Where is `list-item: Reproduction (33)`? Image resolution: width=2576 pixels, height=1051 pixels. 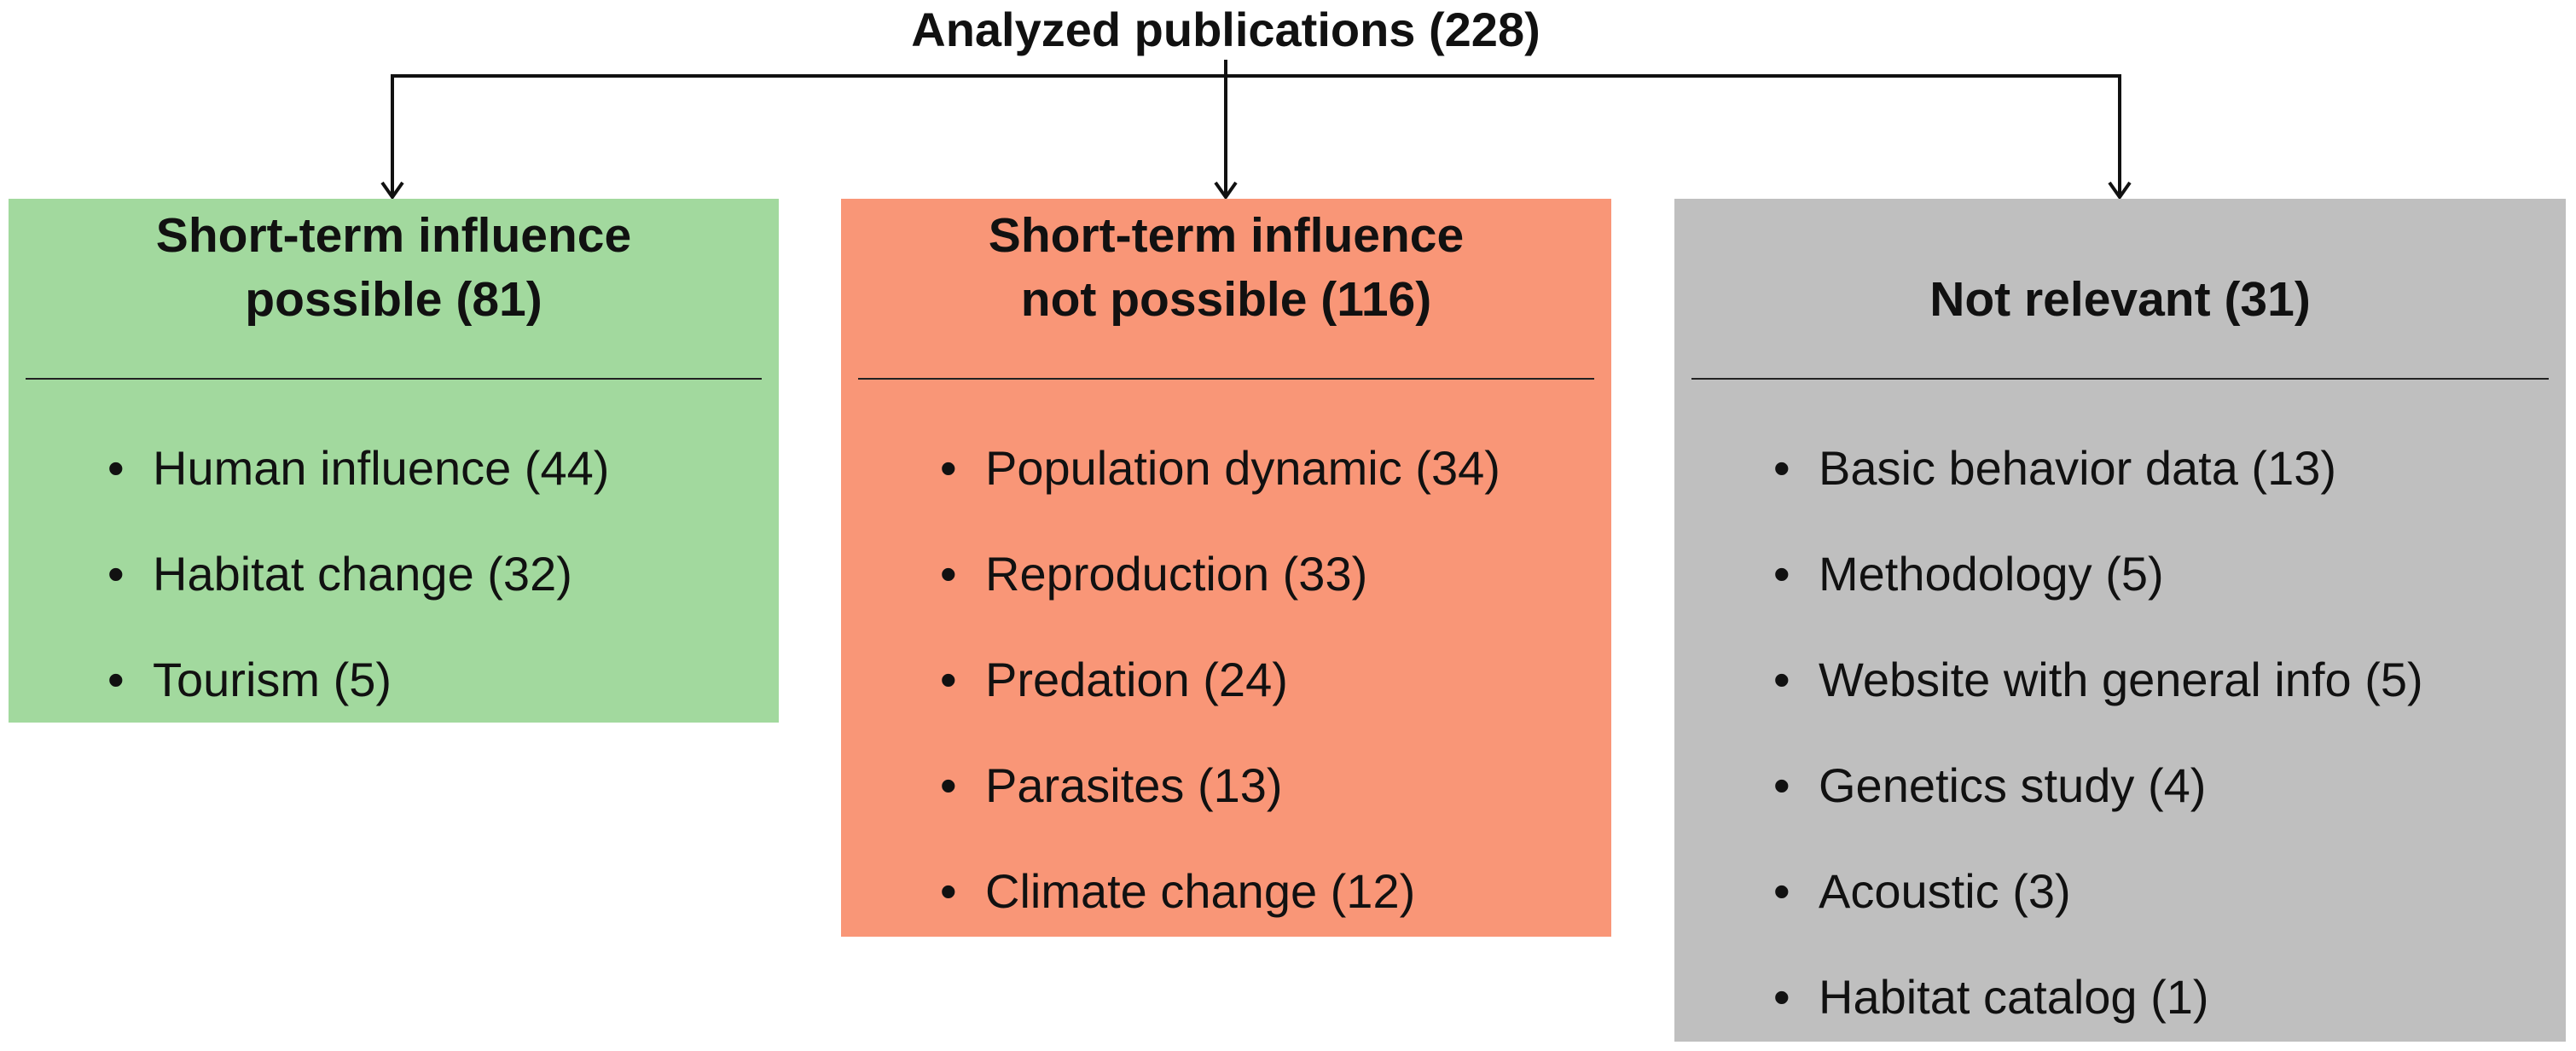 list-item: Reproduction (33) is located at coordinates (1226, 574).